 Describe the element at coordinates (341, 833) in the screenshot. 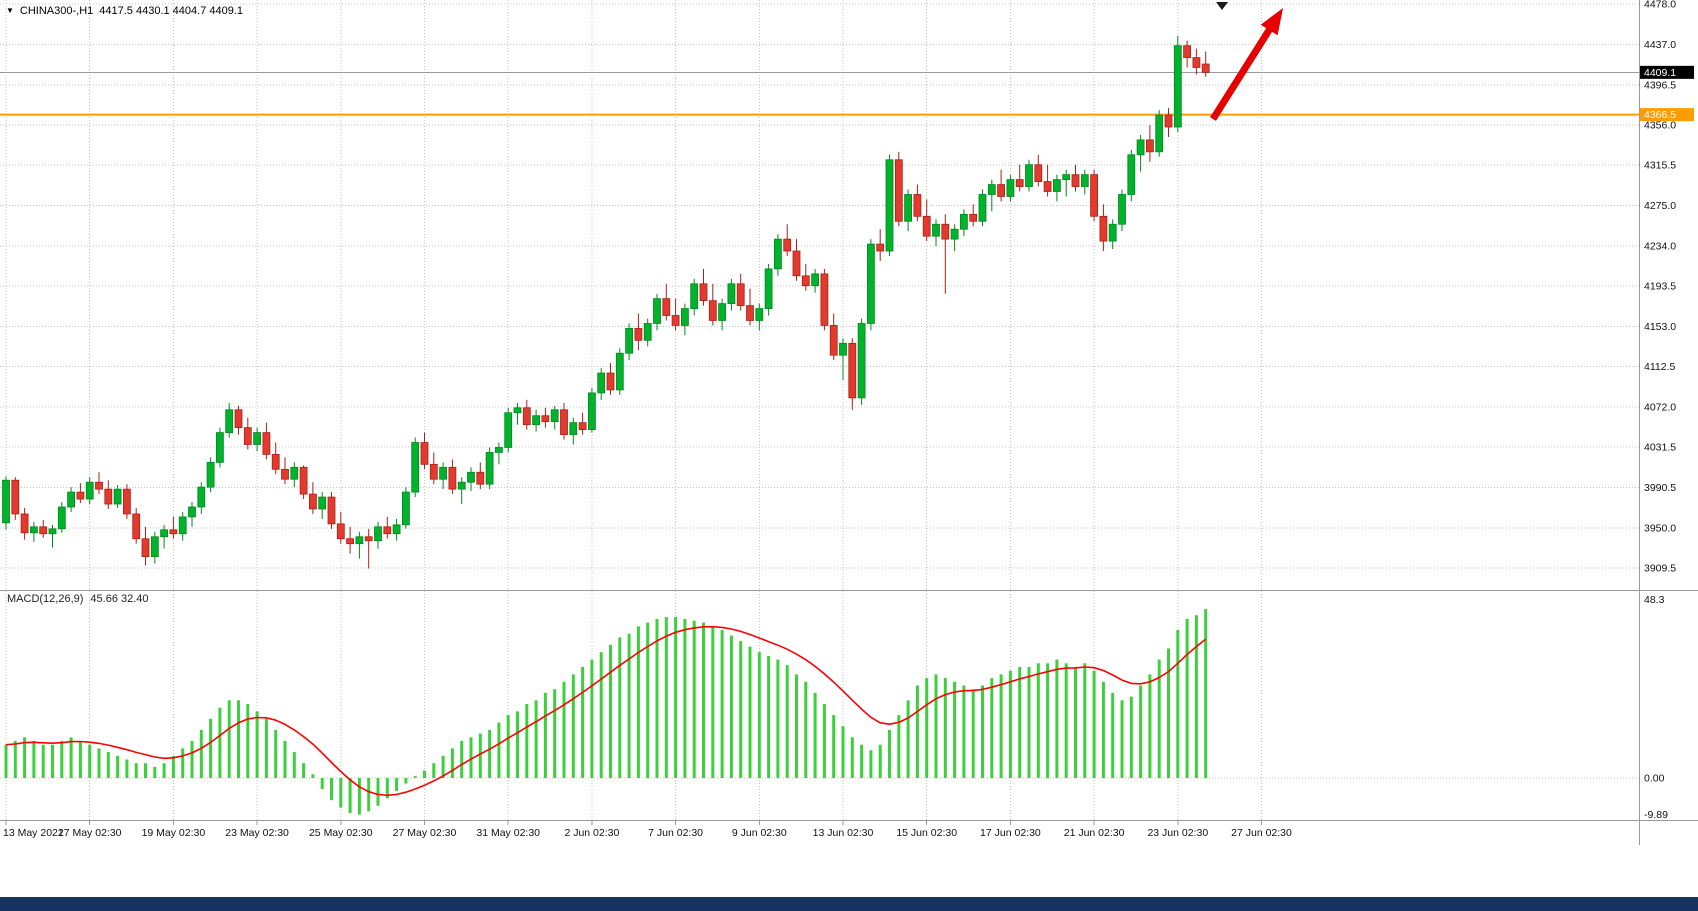

I see `time-axis-label: 25 May 02:30` at that location.